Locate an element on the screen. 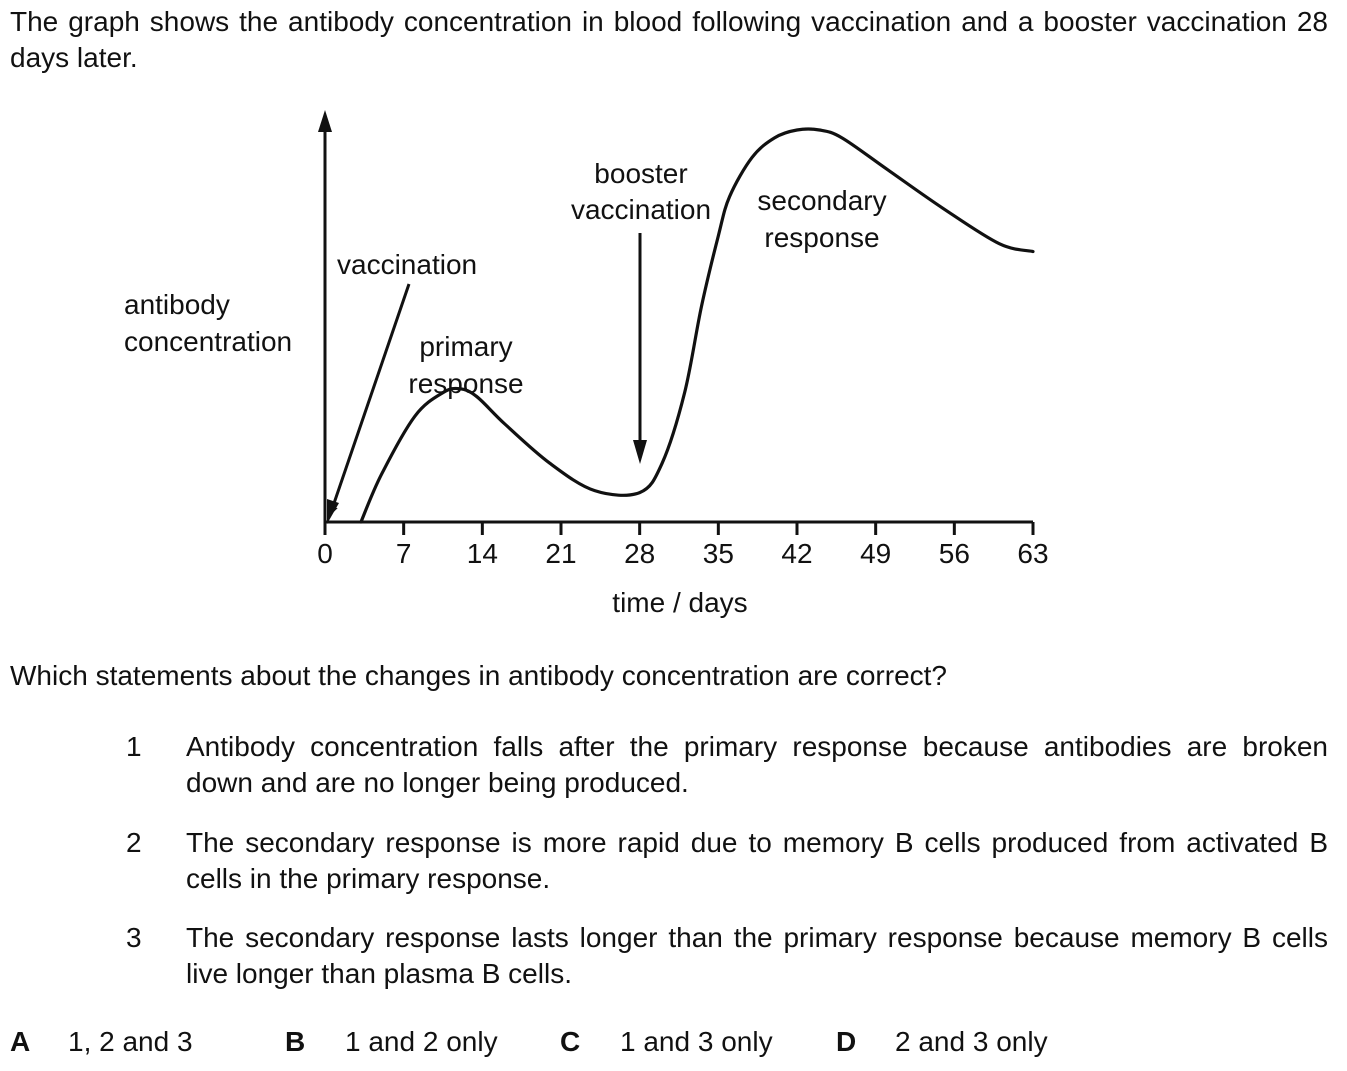 The width and height of the screenshot is (1347, 1071). option-b-letter: B is located at coordinates (295, 1041).